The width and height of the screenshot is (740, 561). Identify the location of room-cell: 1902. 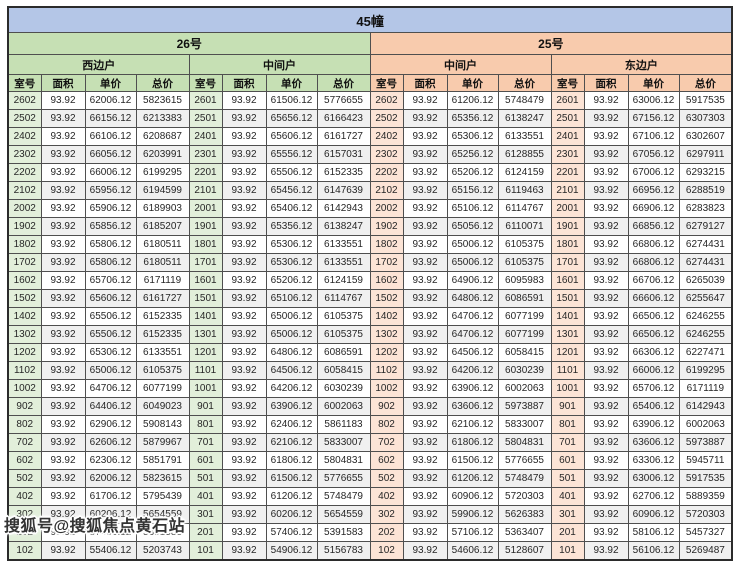
(24, 226).